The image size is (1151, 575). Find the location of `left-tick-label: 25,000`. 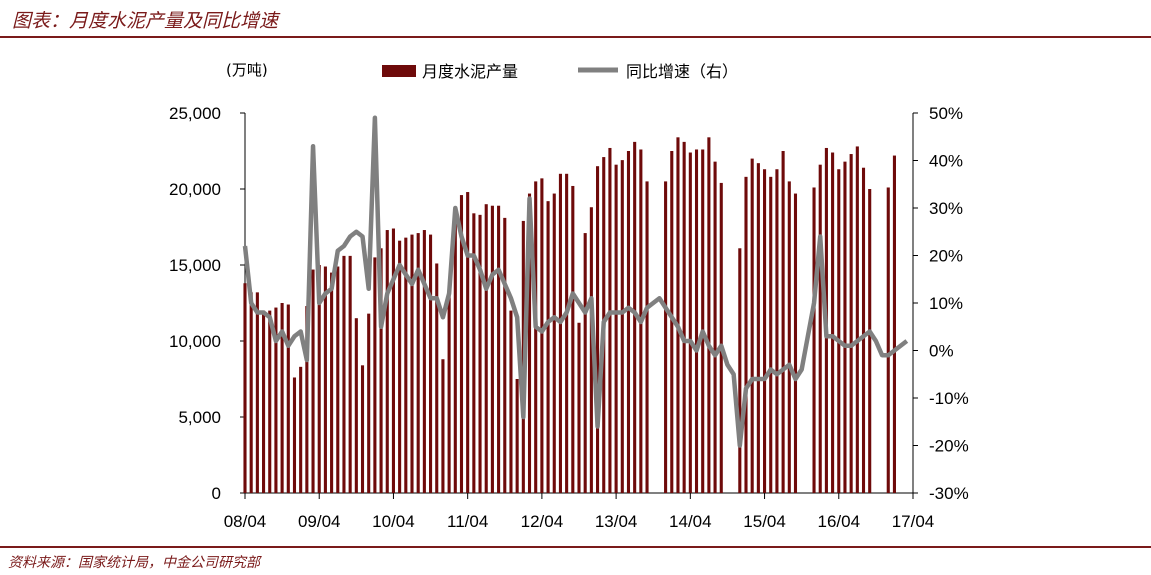

left-tick-label: 25,000 is located at coordinates (195, 113).